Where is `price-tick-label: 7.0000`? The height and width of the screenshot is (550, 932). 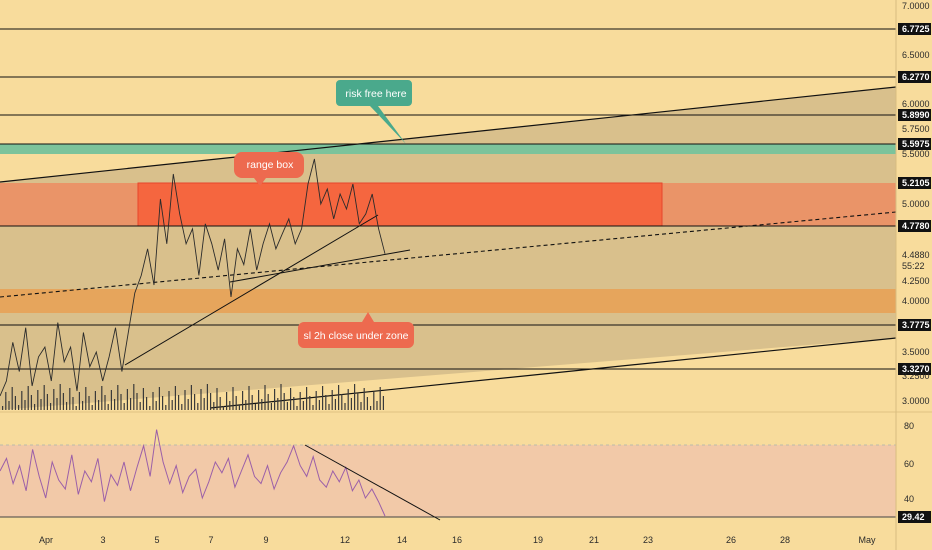
price-tick-label: 7.0000 is located at coordinates (916, 6).